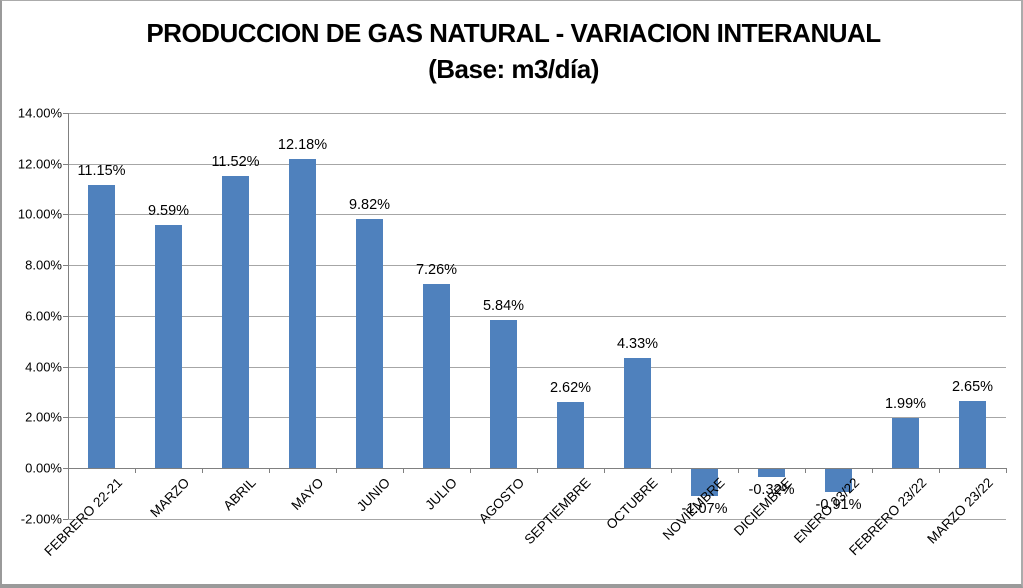  I want to click on bar-data-label: 12.18%, so click(302, 145).